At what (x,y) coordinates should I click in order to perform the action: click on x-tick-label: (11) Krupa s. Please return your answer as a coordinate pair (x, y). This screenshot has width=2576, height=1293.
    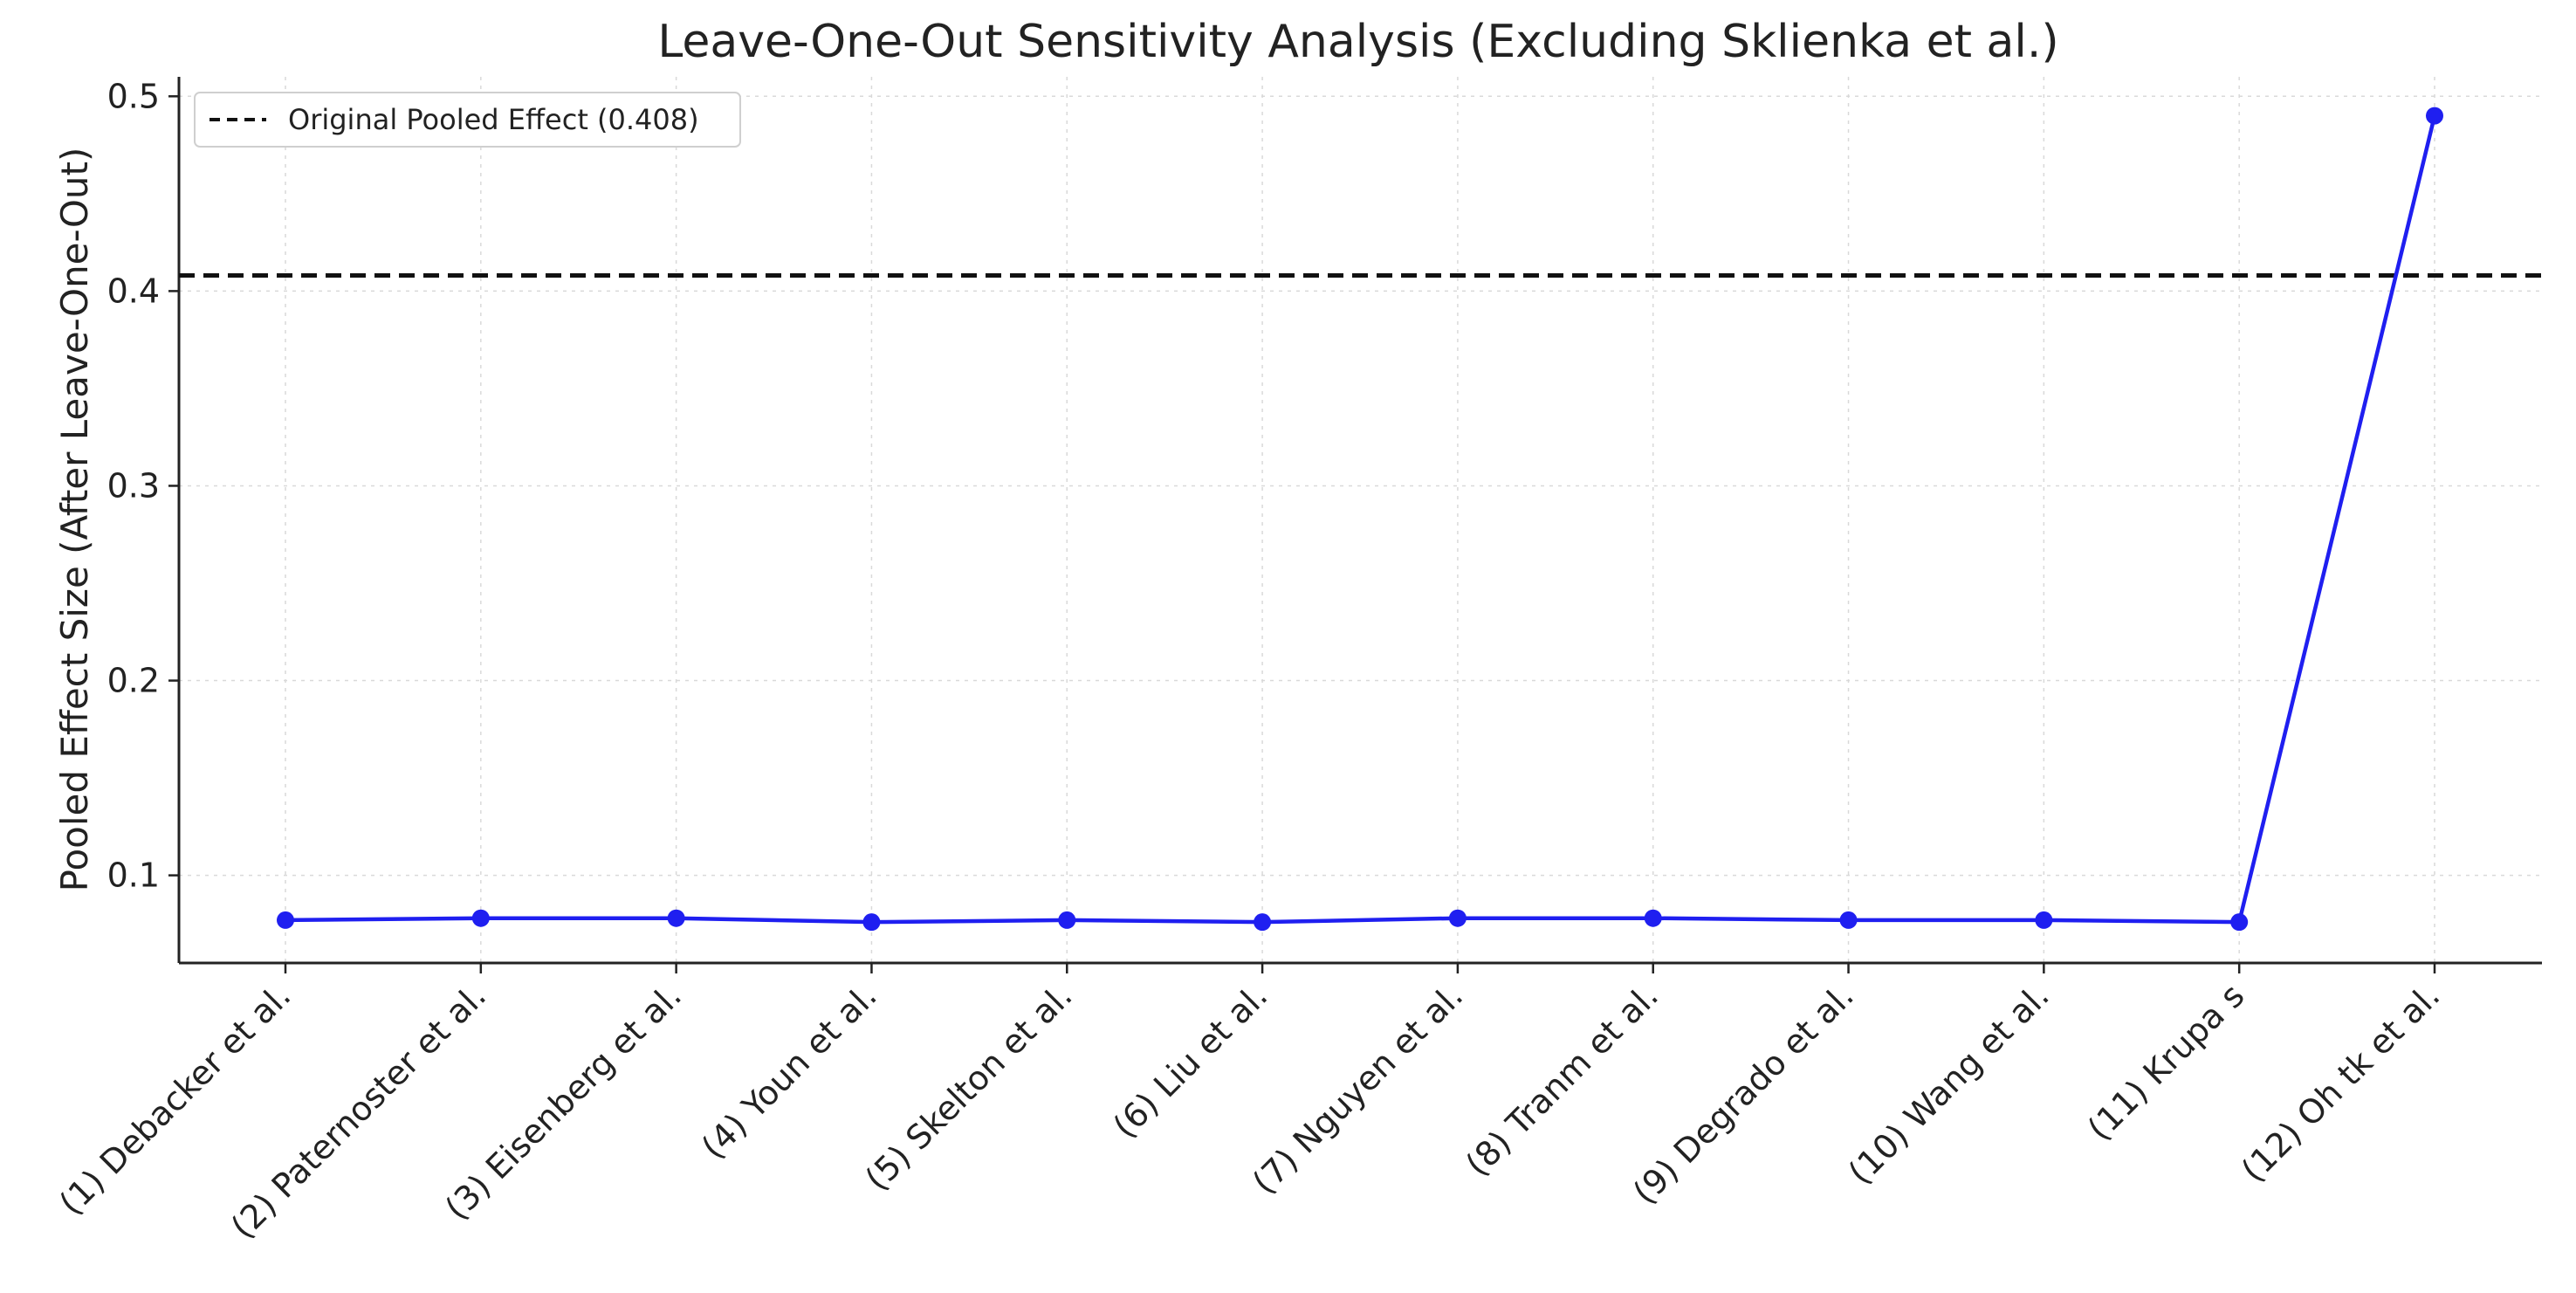
    Looking at the image, I should click on (2166, 1062).